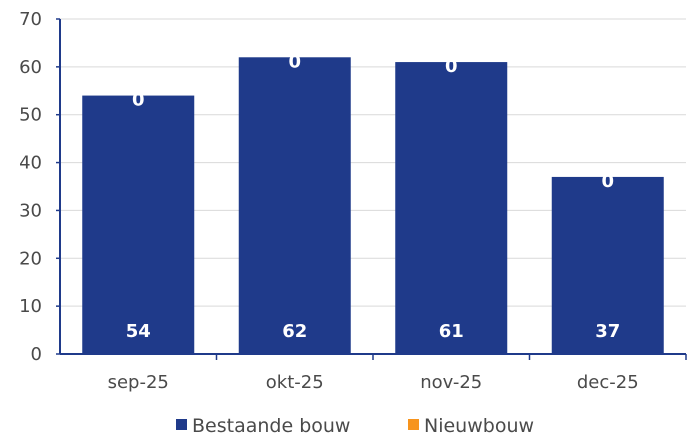 The height and width of the screenshot is (440, 696). I want to click on x-tick-label: okt-25, so click(295, 382).